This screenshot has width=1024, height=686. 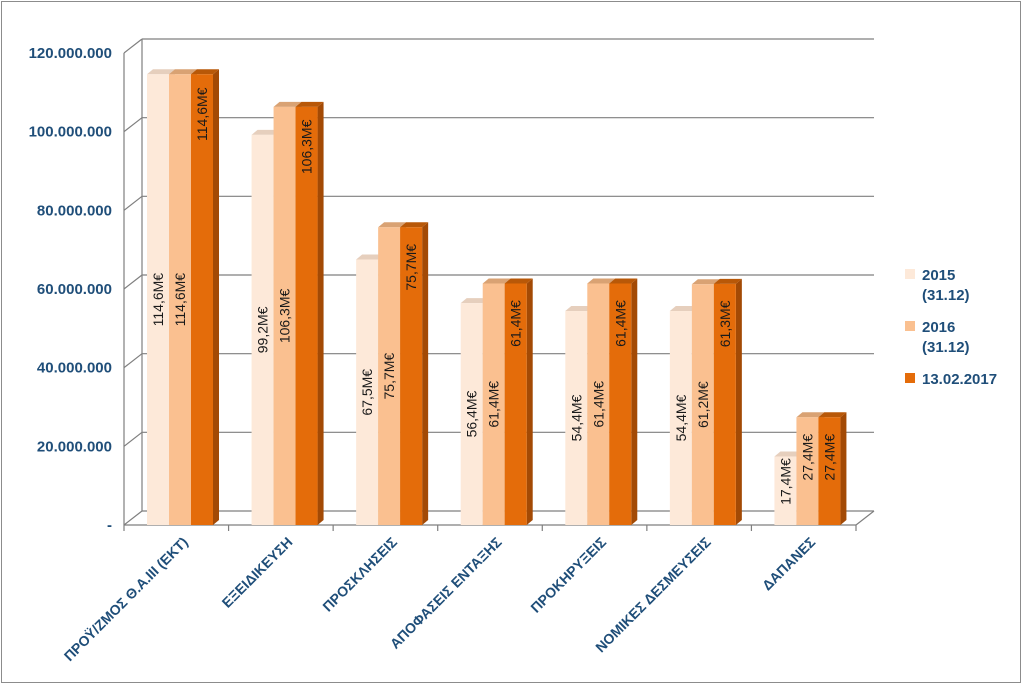 I want to click on data-label: 99,2Μ€, so click(x=263, y=329).